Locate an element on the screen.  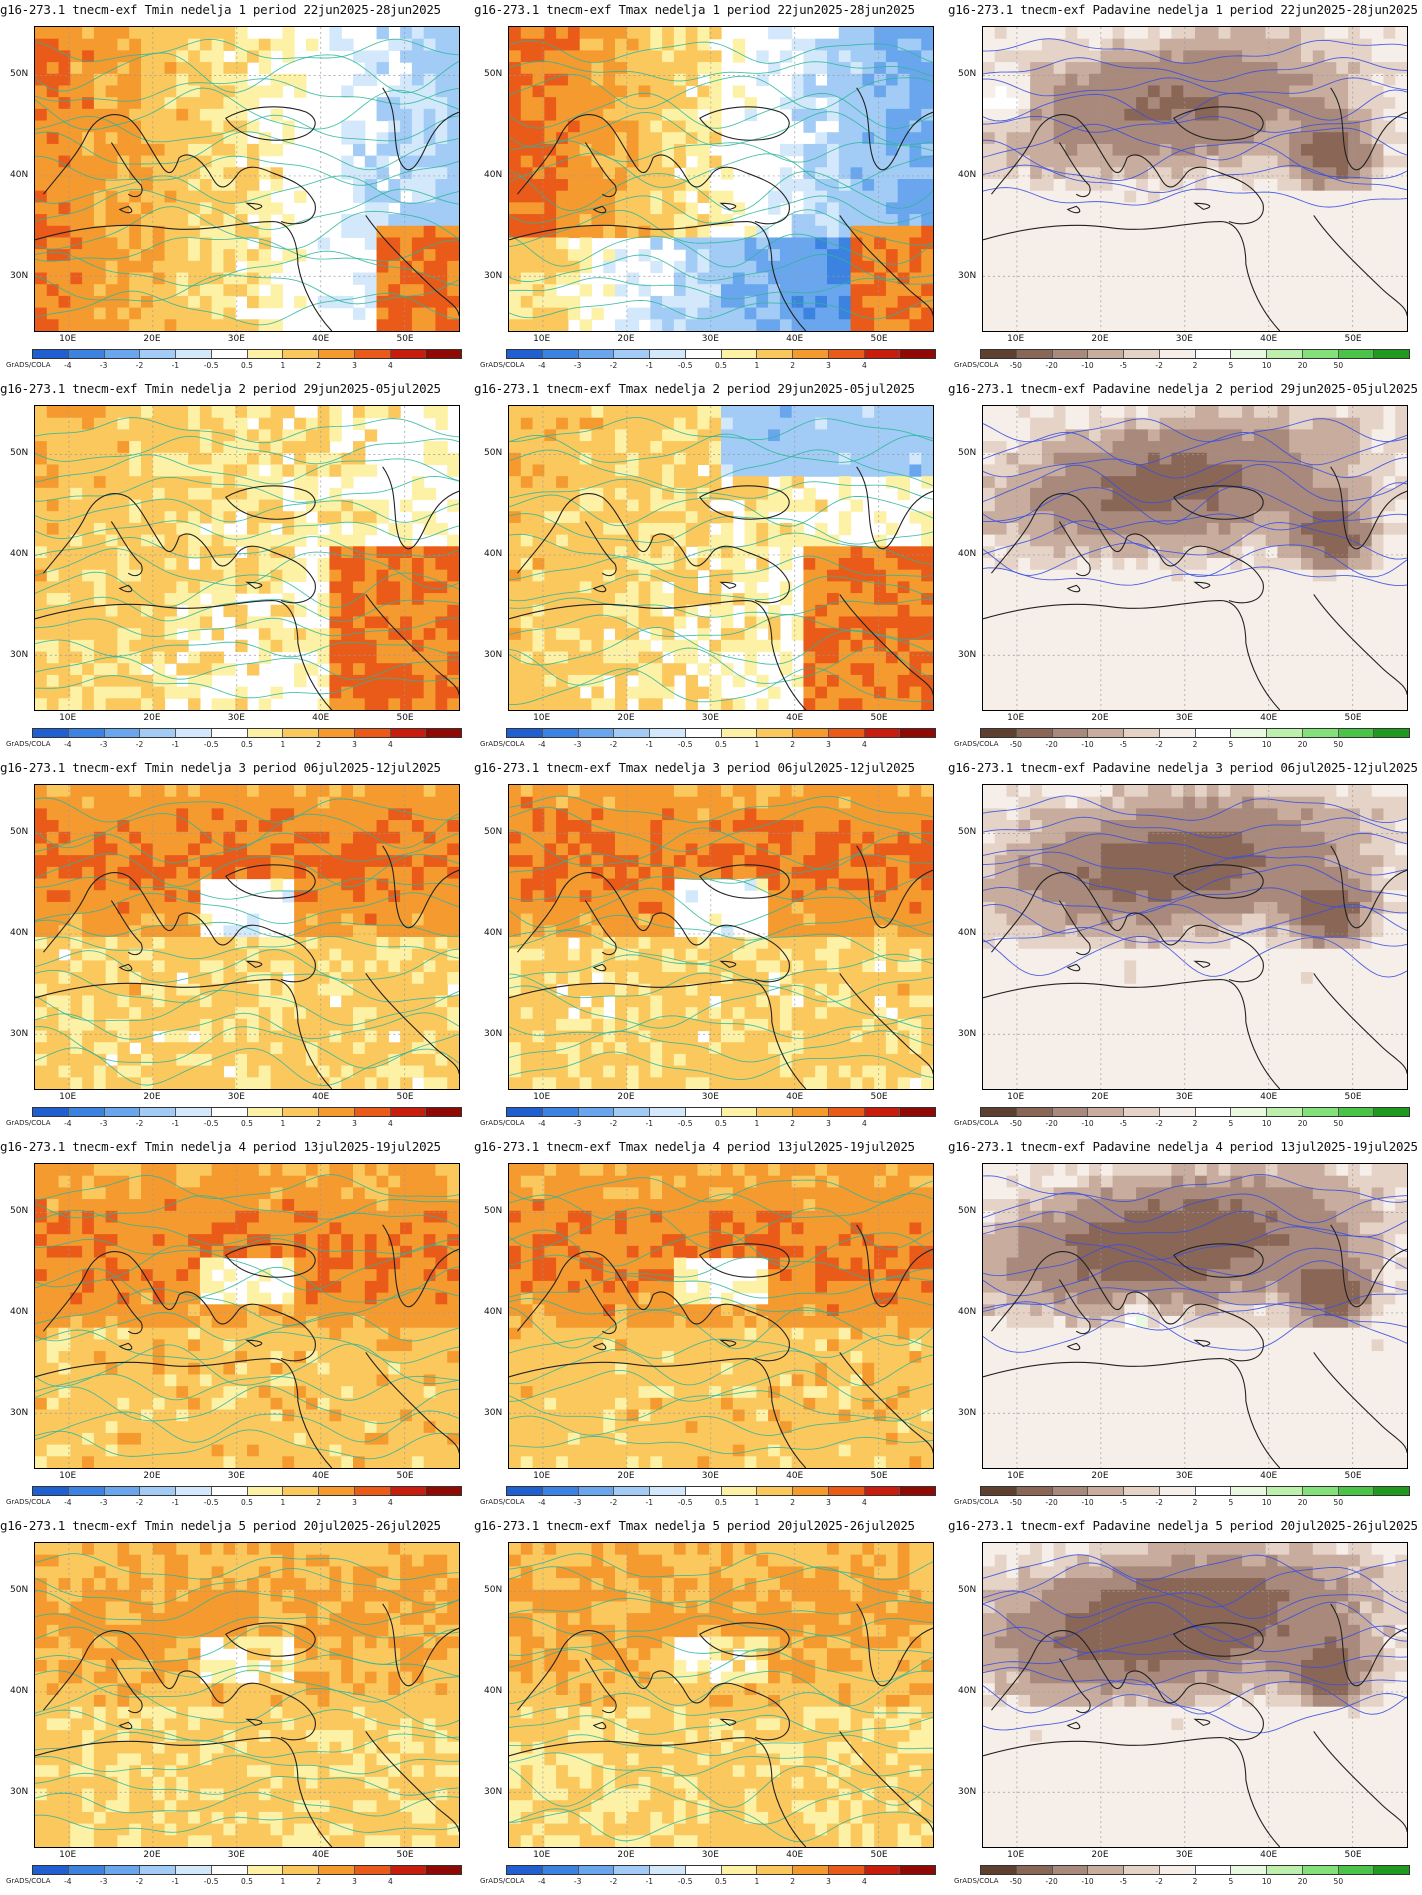
colorbar-tick-label: -4 is located at coordinates (68, 744).